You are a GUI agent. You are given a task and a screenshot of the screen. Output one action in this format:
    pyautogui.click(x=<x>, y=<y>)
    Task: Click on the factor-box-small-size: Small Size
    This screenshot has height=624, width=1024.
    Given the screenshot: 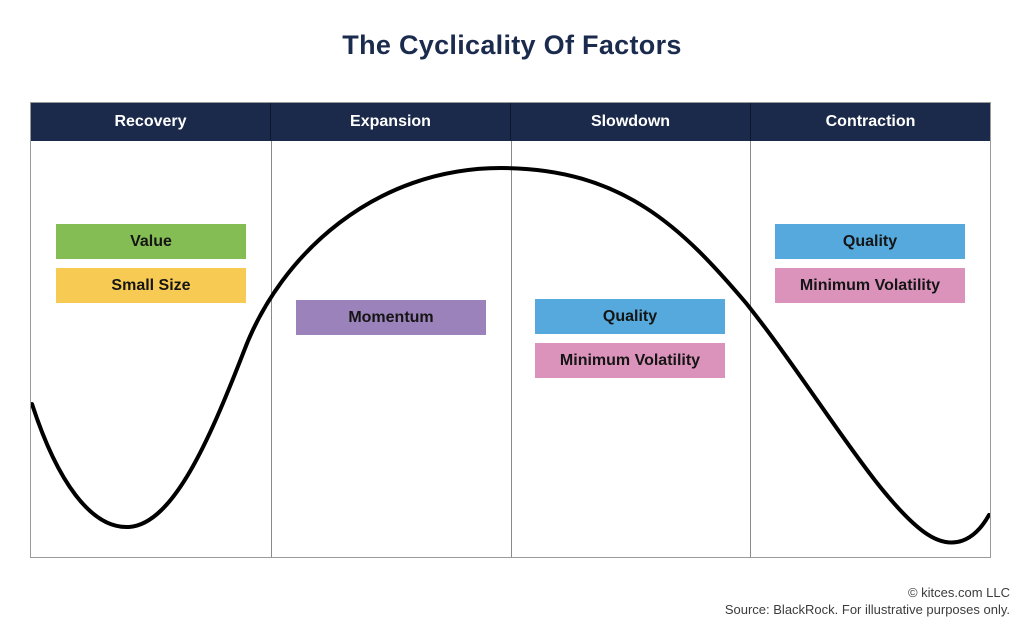 What is the action you would take?
    pyautogui.click(x=151, y=285)
    